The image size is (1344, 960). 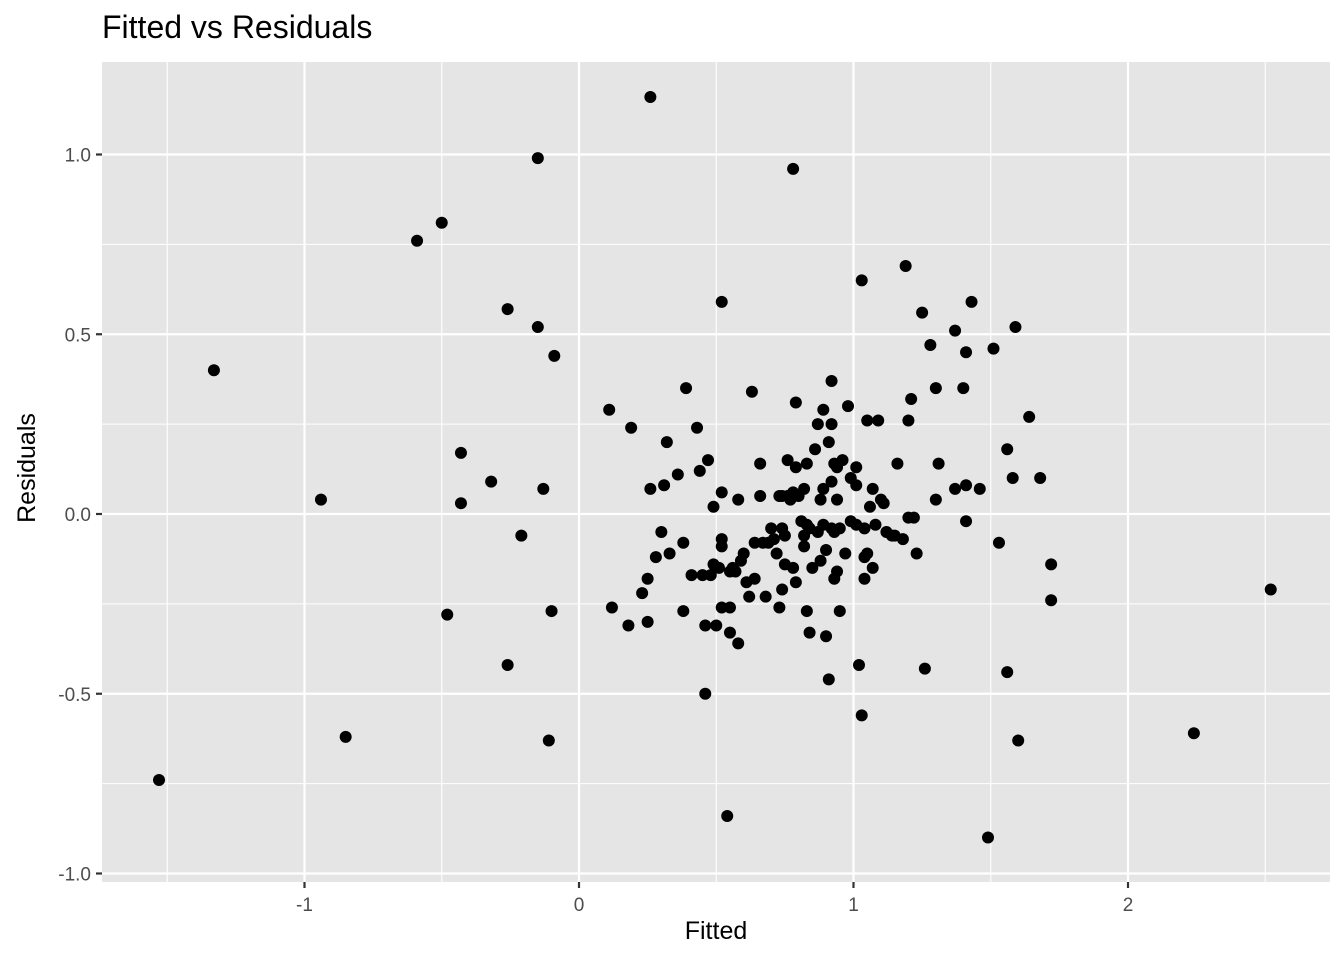 I want to click on y-tick-label: 1.0, so click(x=78, y=156).